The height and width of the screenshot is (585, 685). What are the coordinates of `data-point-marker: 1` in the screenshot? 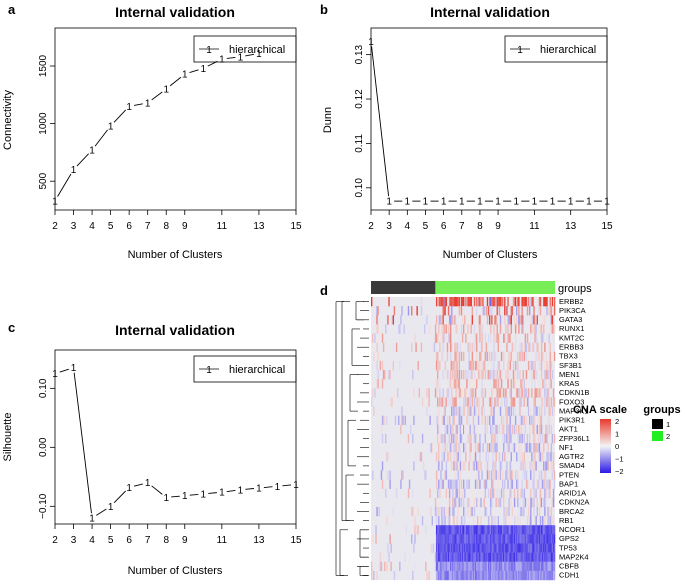 It's located at (204, 494).